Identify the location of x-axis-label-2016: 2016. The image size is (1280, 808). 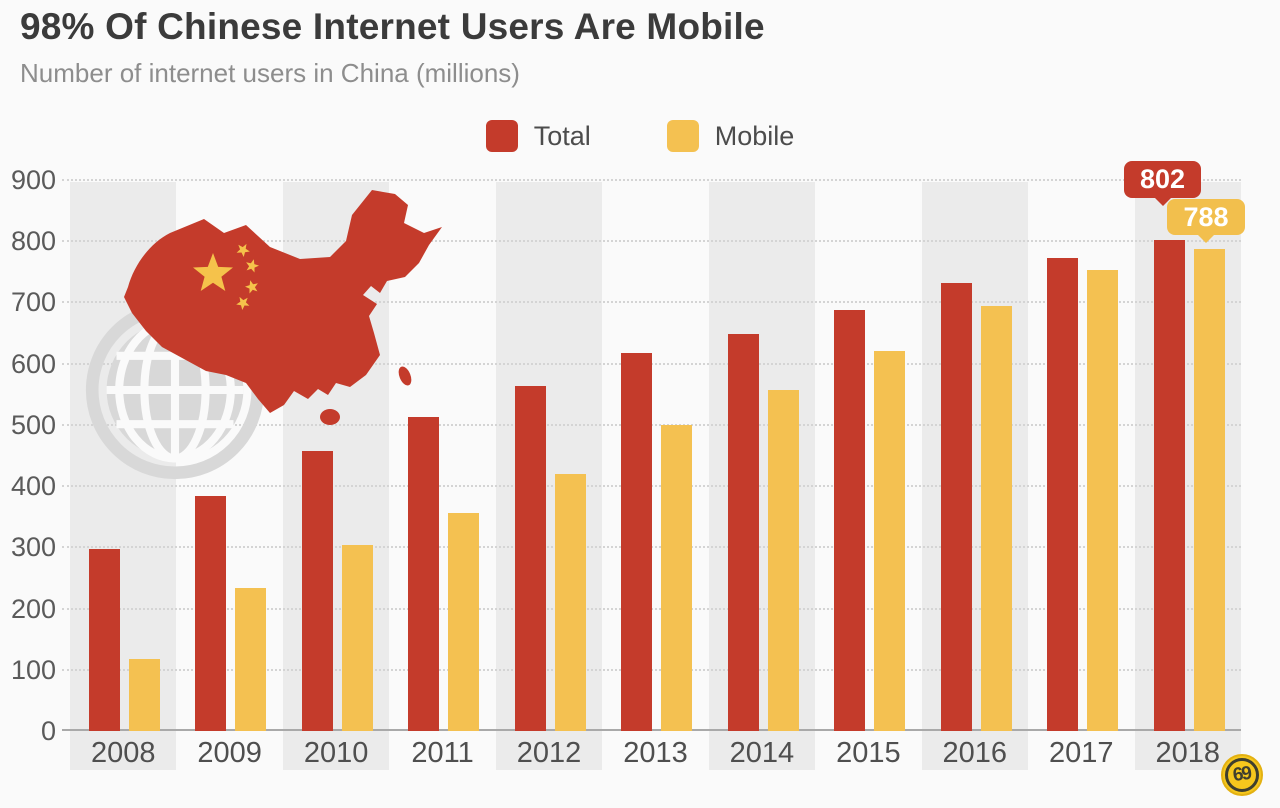
(975, 753).